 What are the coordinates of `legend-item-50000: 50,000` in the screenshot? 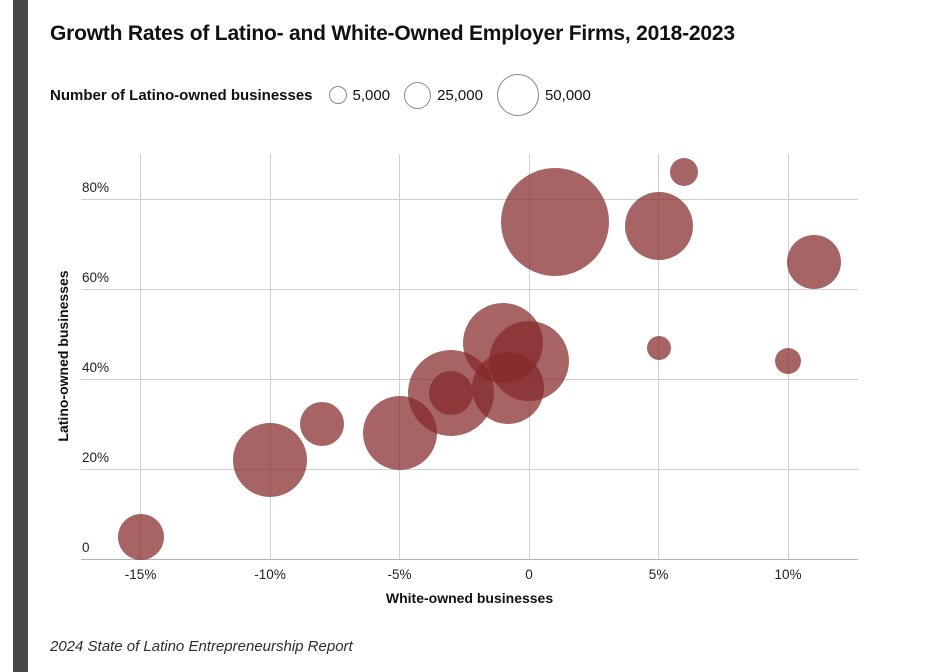 It's located at (543, 95).